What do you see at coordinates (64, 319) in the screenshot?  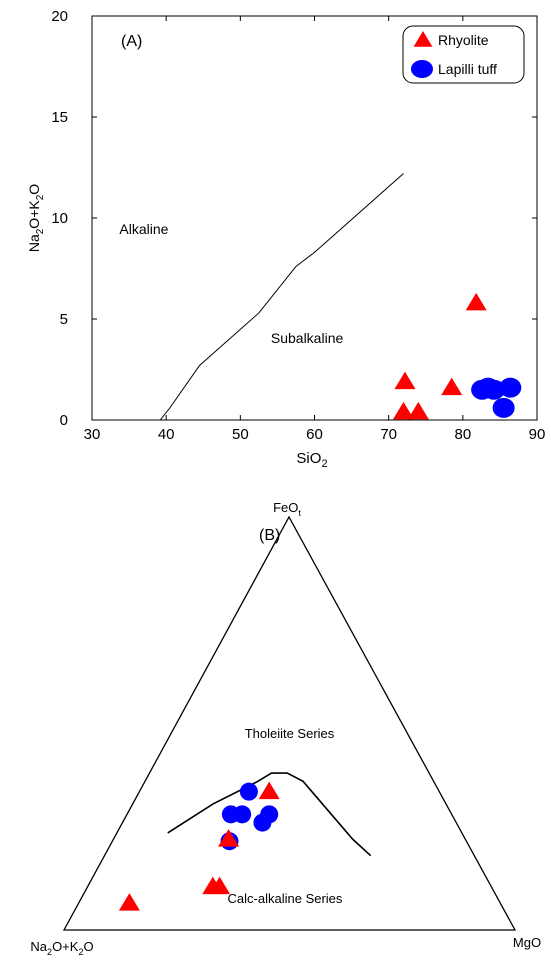 I see `y-tick-label: 5` at bounding box center [64, 319].